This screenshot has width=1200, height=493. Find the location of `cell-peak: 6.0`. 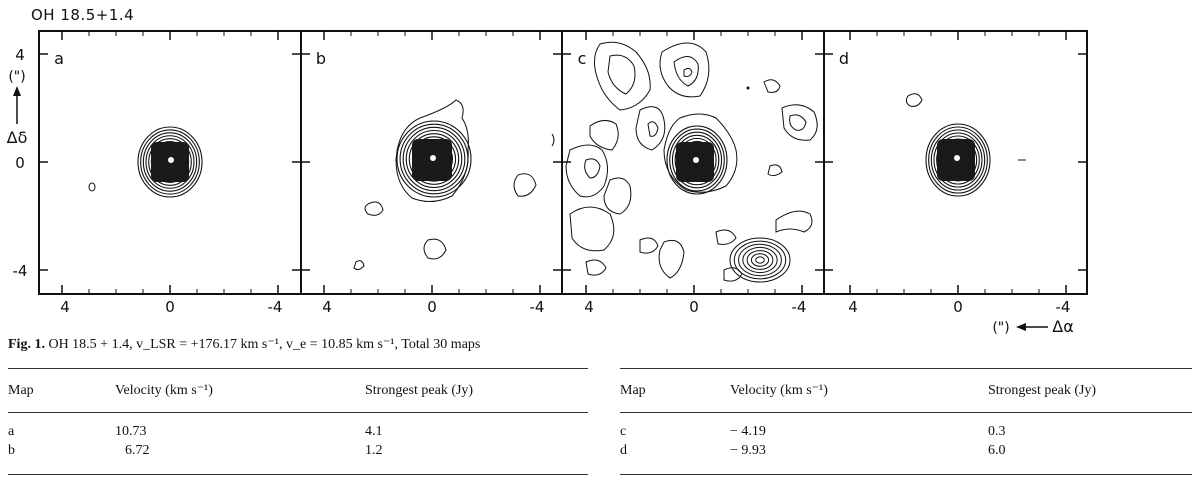

cell-peak: 6.0 is located at coordinates (1090, 459).